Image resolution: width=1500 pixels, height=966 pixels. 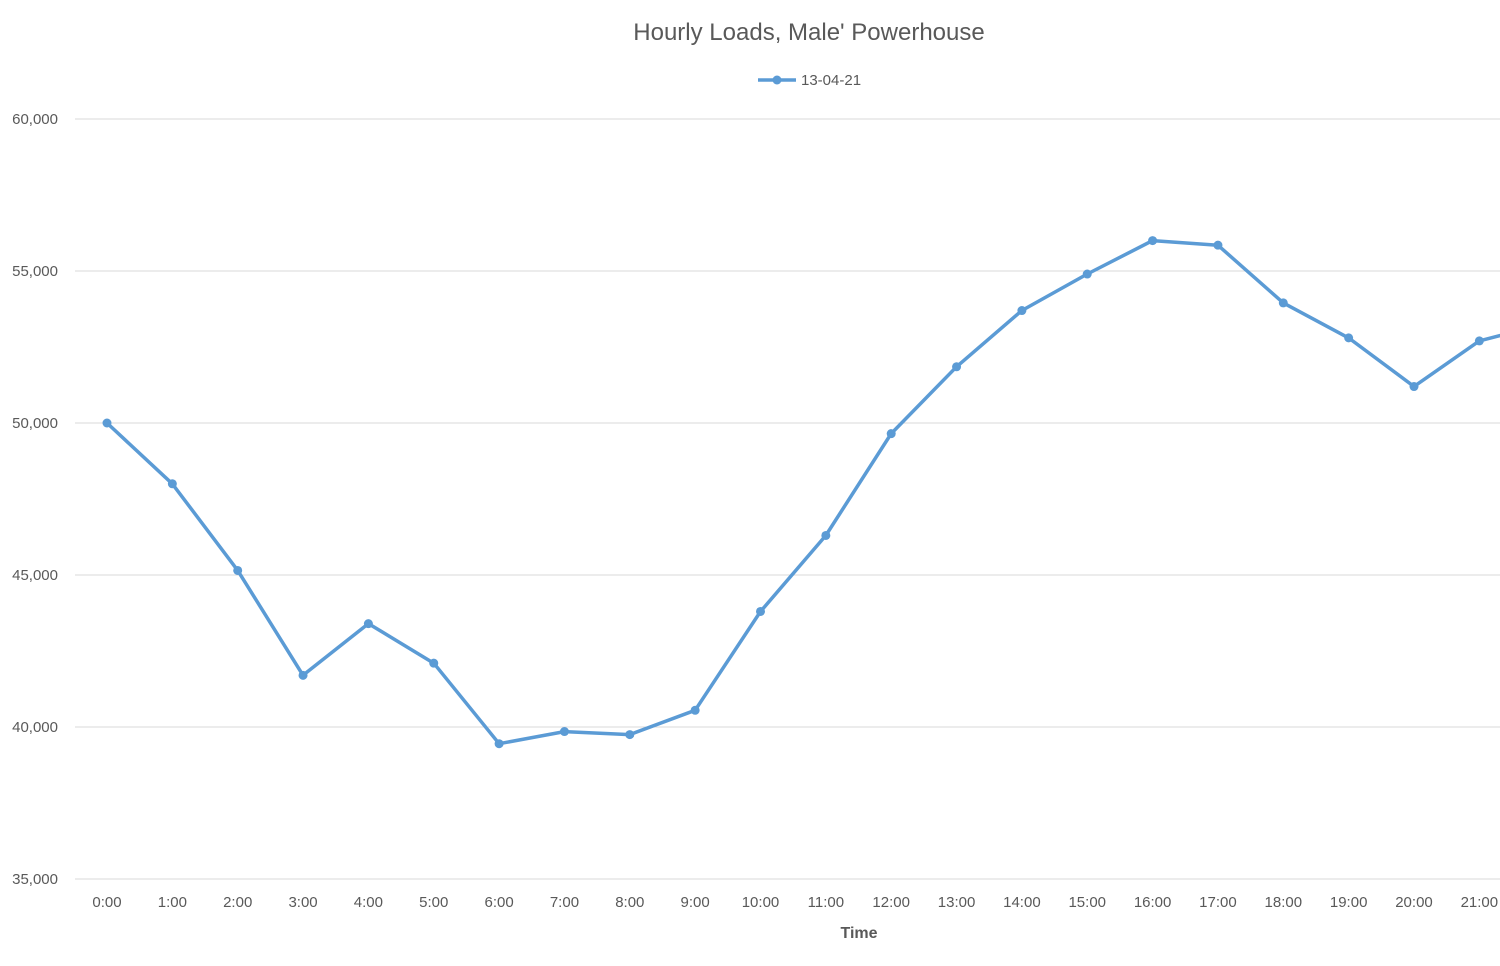 What do you see at coordinates (106, 902) in the screenshot?
I see `x-tick-label: 0:00` at bounding box center [106, 902].